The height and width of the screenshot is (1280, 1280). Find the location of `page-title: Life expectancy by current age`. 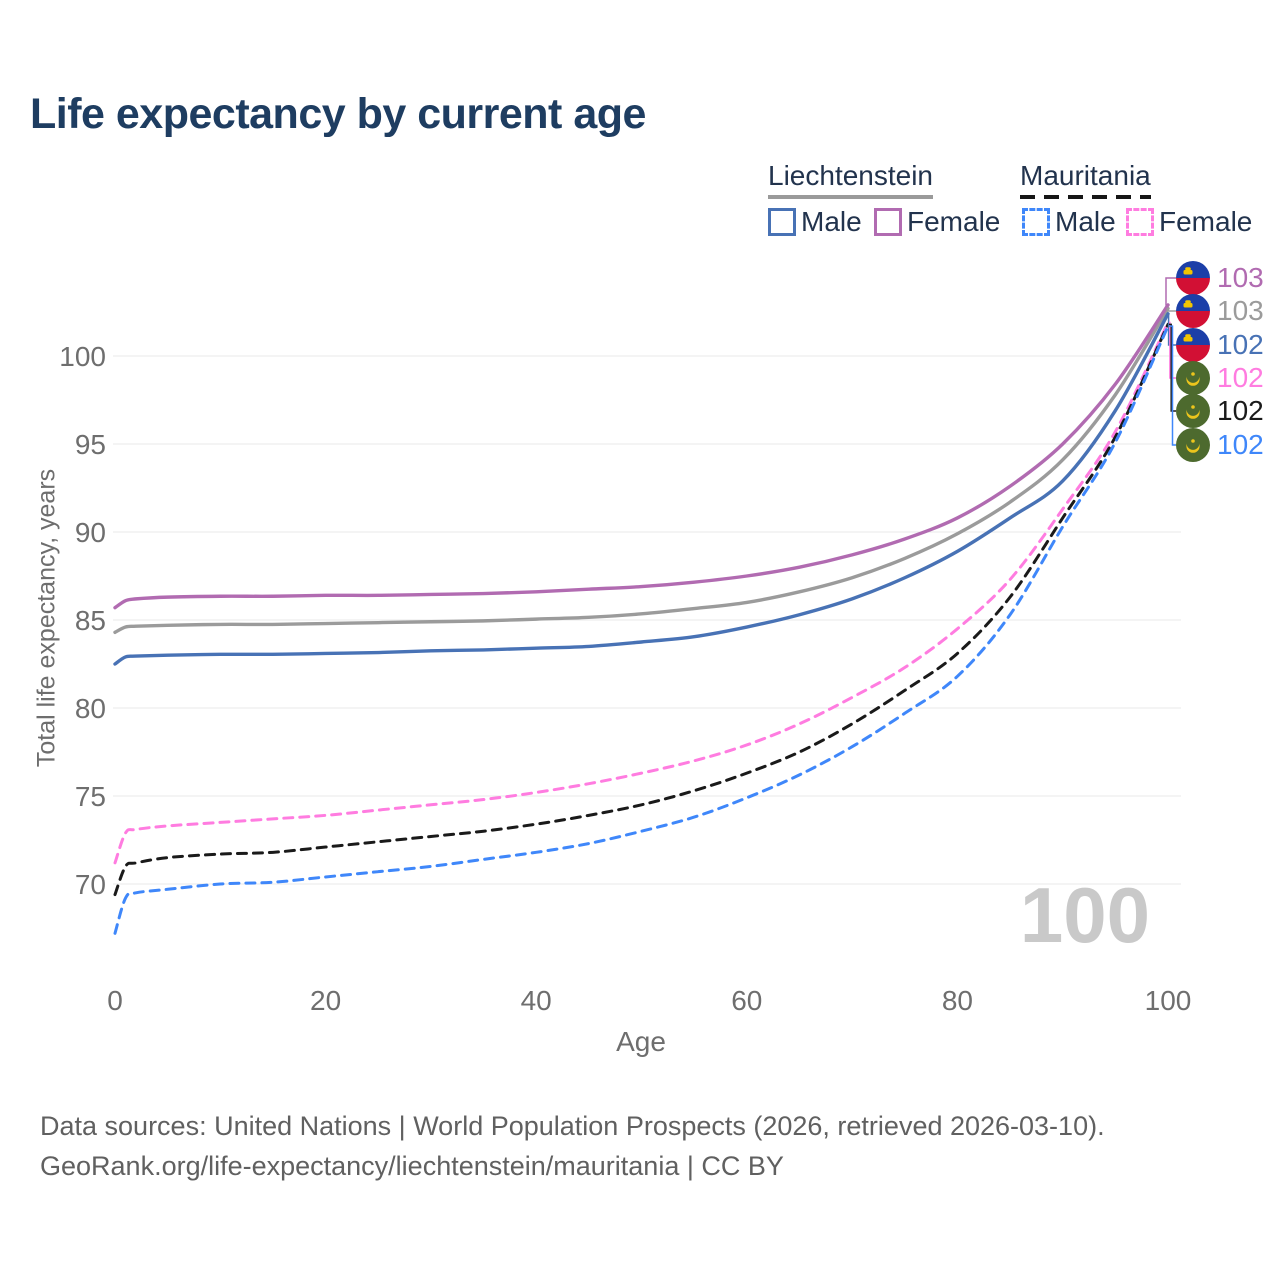

page-title: Life expectancy by current age is located at coordinates (338, 114).